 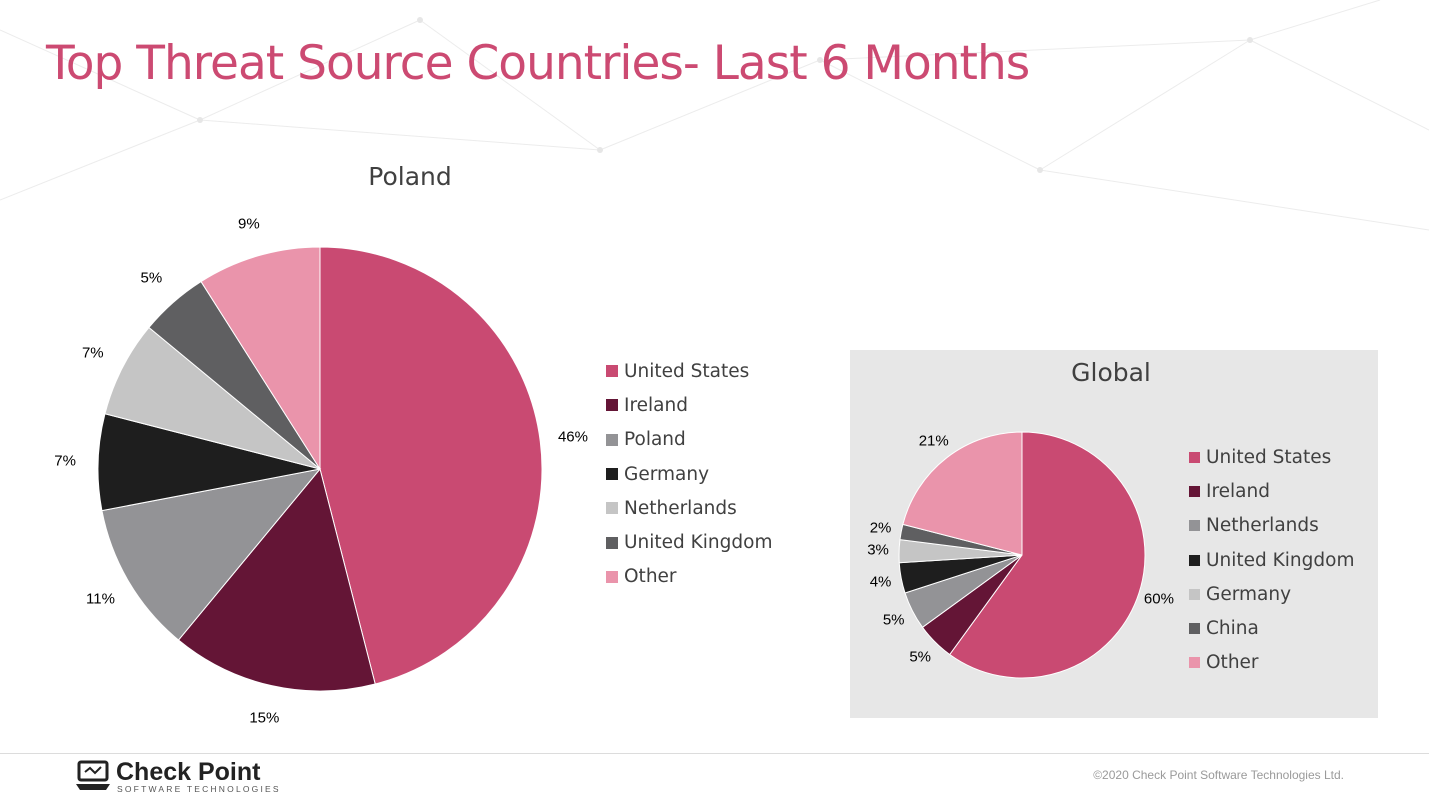 What do you see at coordinates (65, 461) in the screenshot?
I see `data-label-germany: 7%` at bounding box center [65, 461].